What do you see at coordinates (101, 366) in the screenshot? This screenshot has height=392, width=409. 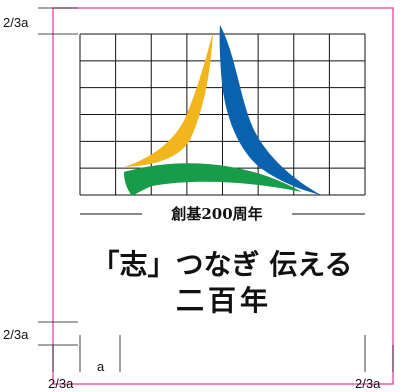 I see `unit-a-label: a` at bounding box center [101, 366].